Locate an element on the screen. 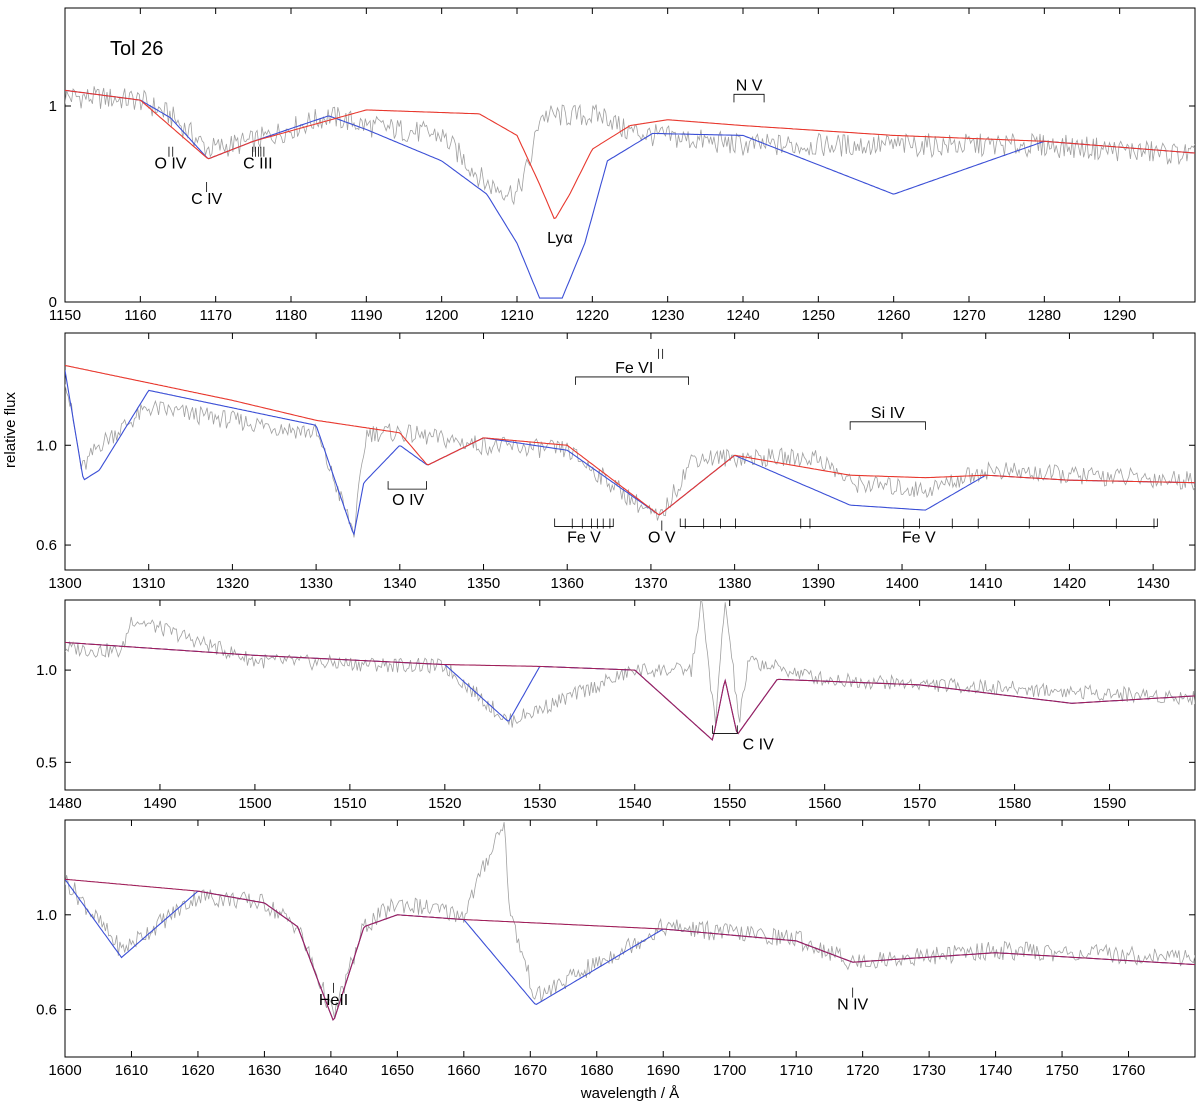 This screenshot has width=1200, height=1107. x-tick-label: 1260 is located at coordinates (893, 315).